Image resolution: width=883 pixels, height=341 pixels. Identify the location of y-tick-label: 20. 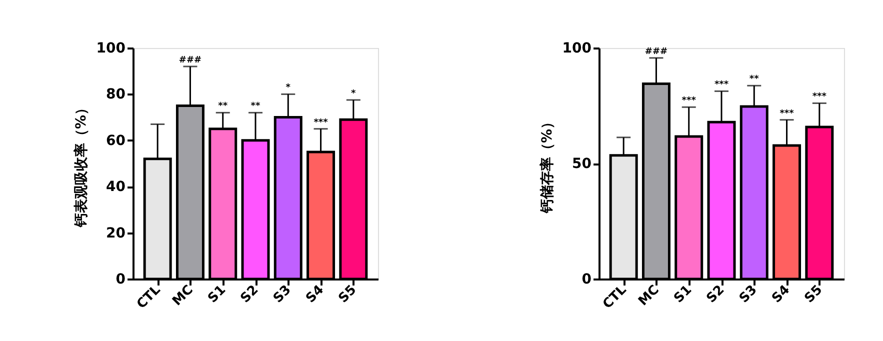
(116, 233).